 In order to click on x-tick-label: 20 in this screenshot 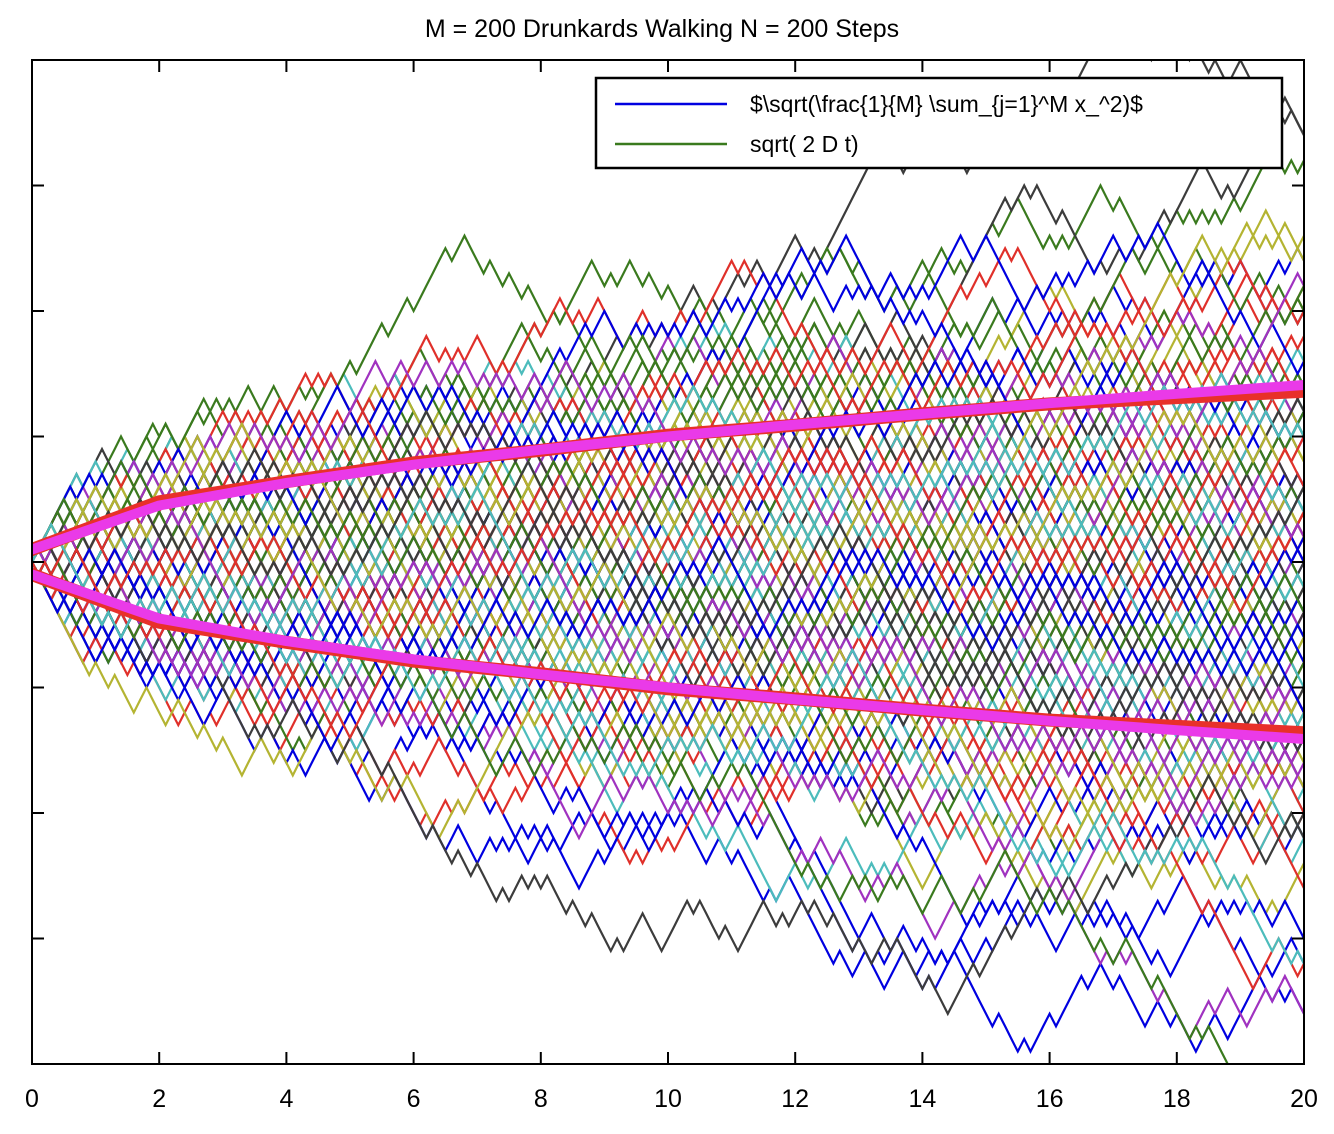, I will do `click(1304, 1099)`.